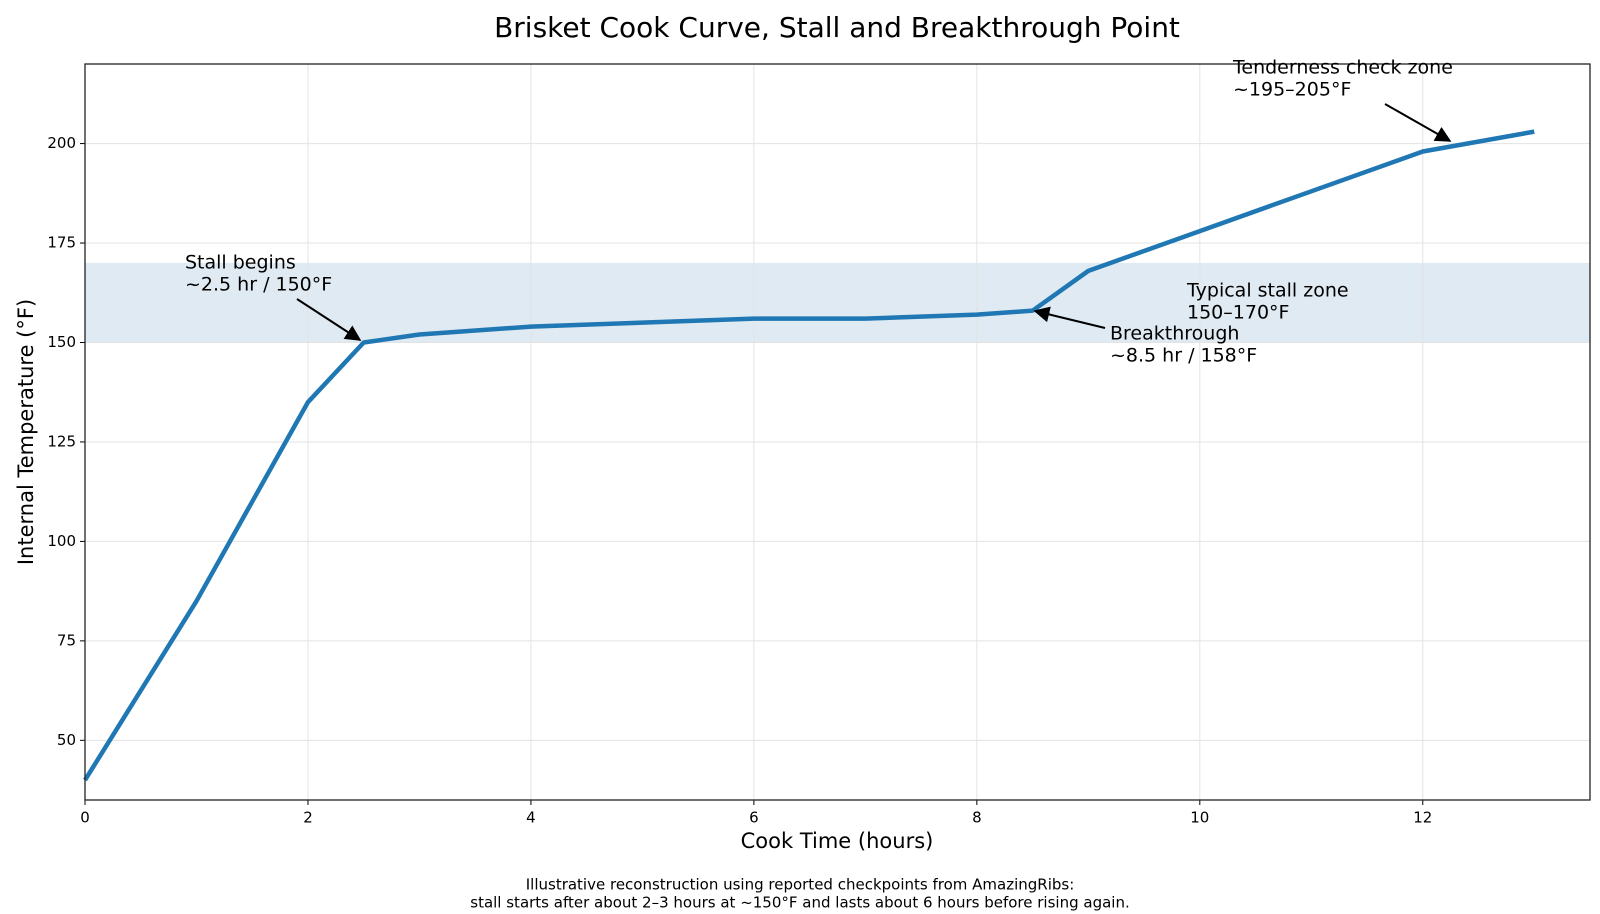 This screenshot has height=914, width=1600. I want to click on y-tick-label: 125, so click(61, 441).